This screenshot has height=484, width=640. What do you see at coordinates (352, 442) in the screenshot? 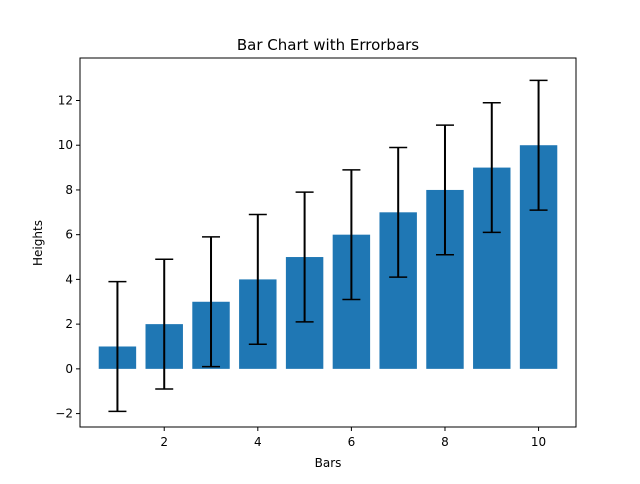
I see `x-tick-label: 6` at bounding box center [352, 442].